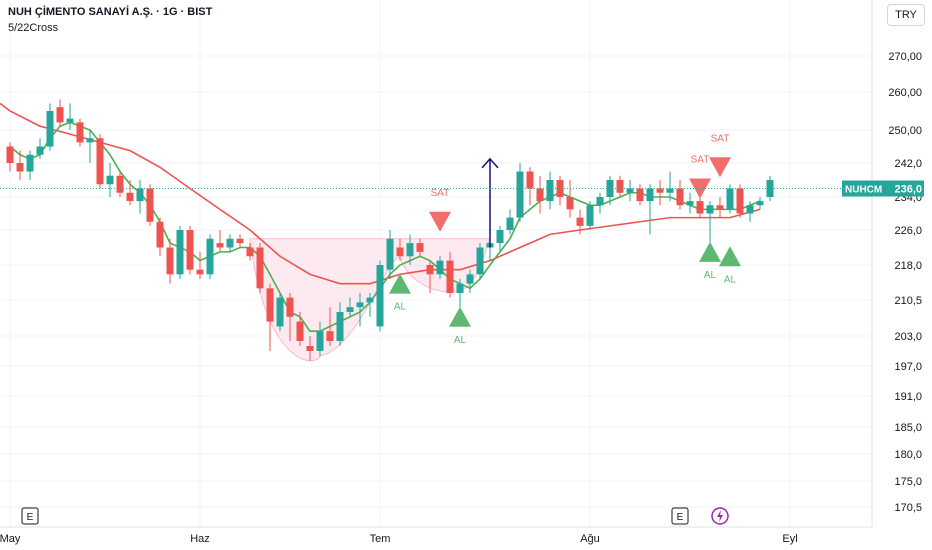 The image size is (932, 550). What do you see at coordinates (720, 167) in the screenshot?
I see `sell-signal-marker` at bounding box center [720, 167].